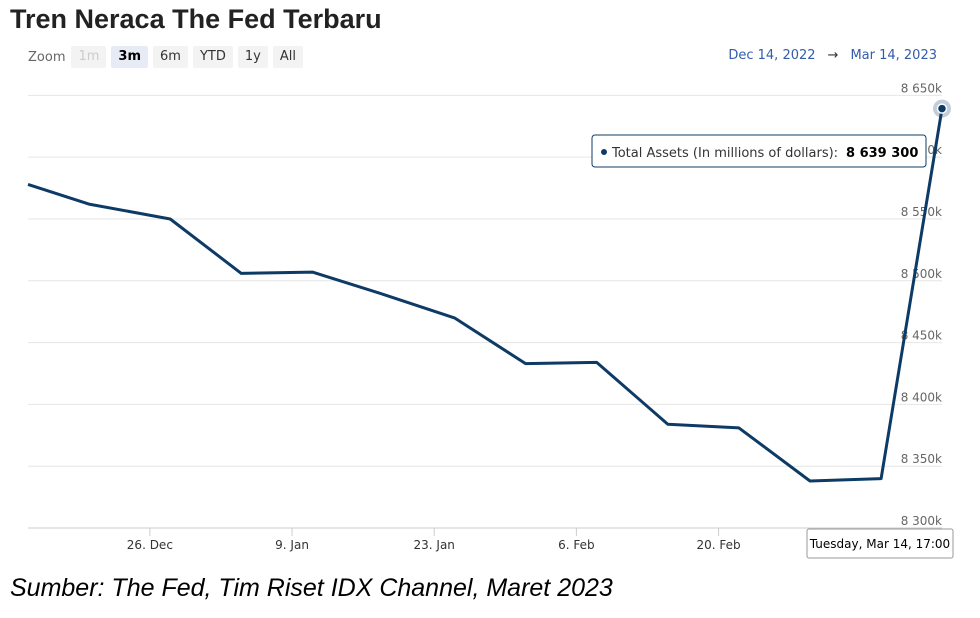 This screenshot has width=980, height=618. Describe the element at coordinates (287, 57) in the screenshot. I see `zoom-all-button: All` at that location.